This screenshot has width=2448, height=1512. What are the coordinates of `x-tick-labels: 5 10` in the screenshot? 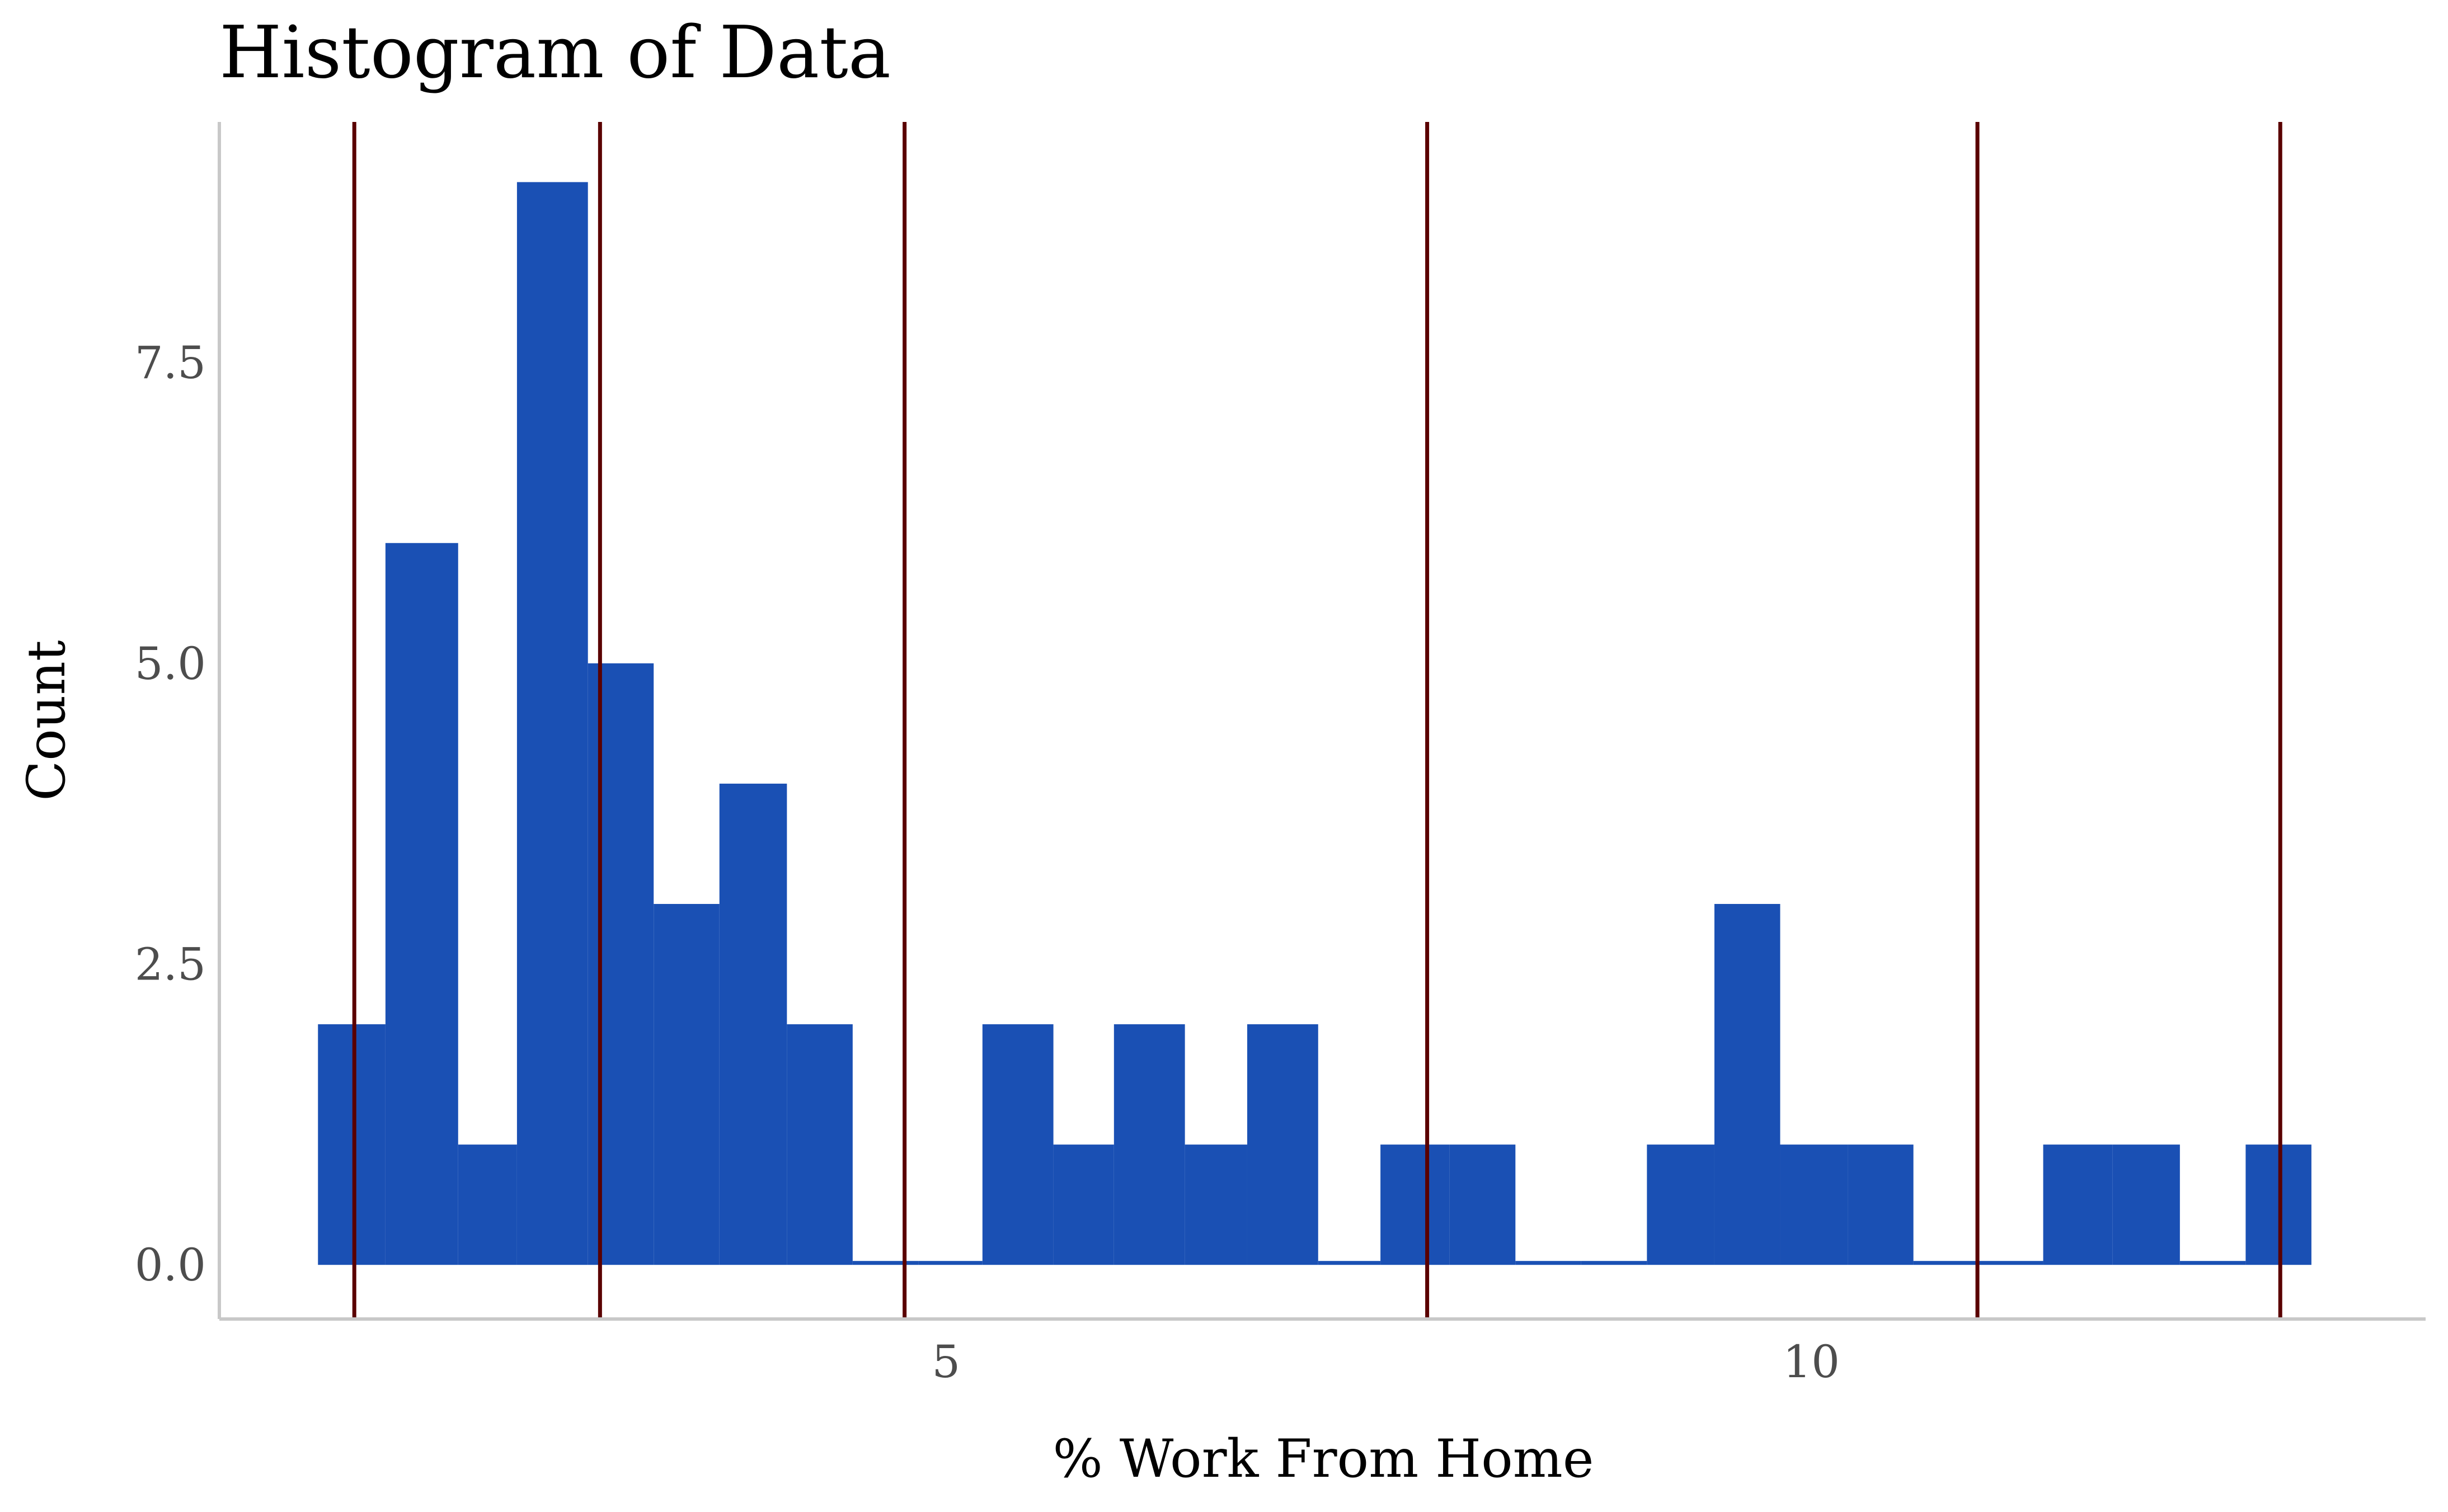 It's located at (1386, 1362).